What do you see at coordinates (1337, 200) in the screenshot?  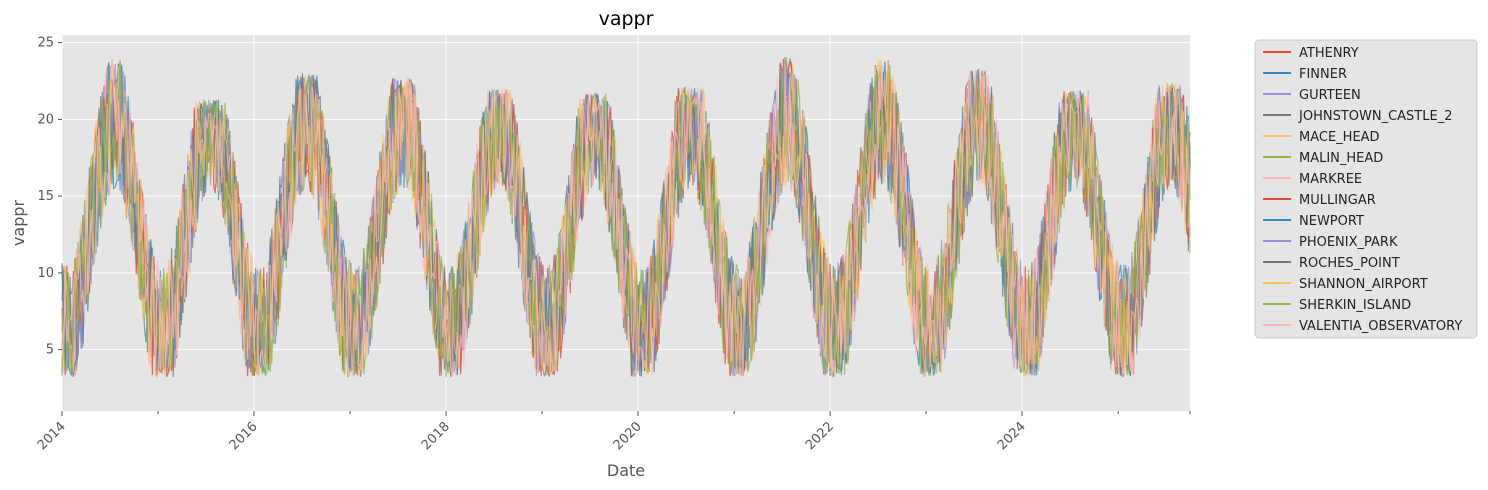 I see `legend-label: MULLINGAR` at bounding box center [1337, 200].